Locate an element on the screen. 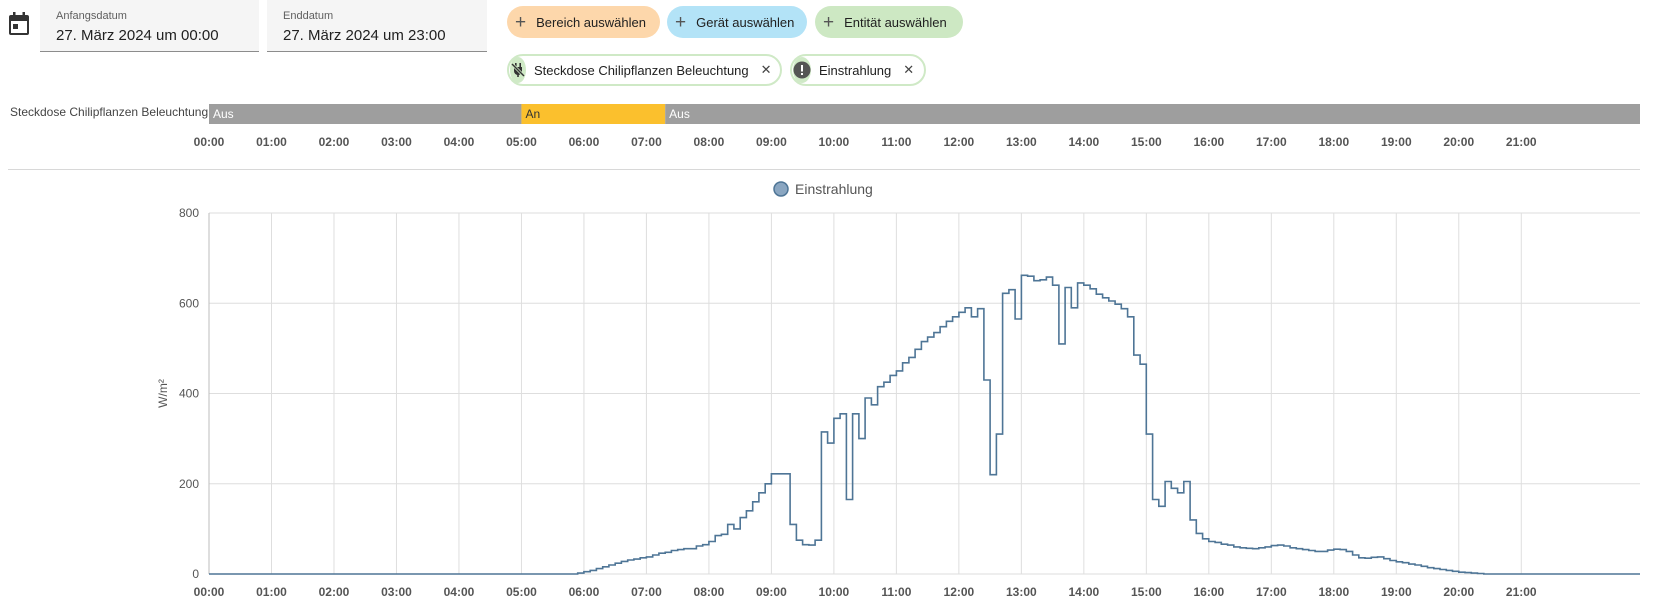 Image resolution: width=1655 pixels, height=614 pixels. timeline-tick-label: 01:00 is located at coordinates (271, 142).